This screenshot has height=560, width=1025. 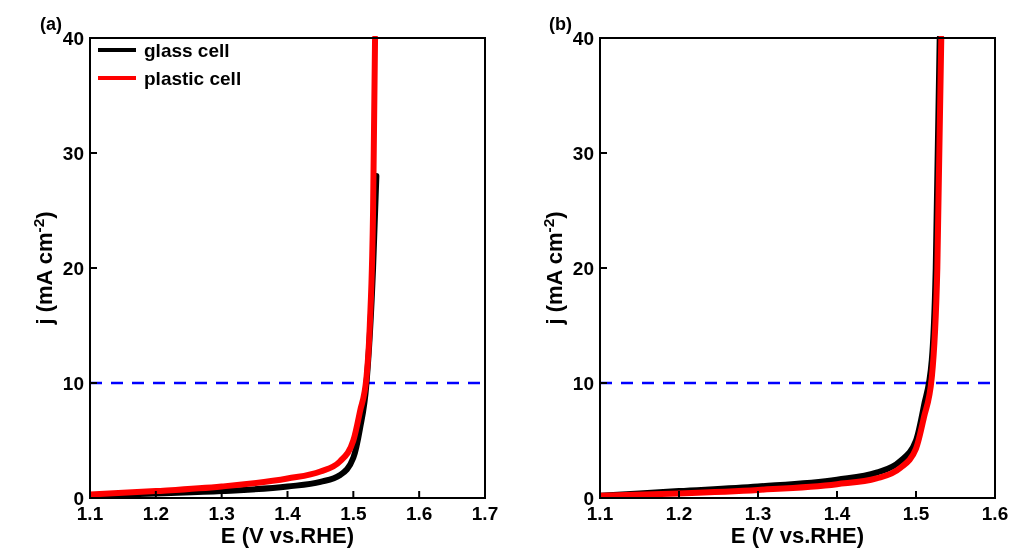 What do you see at coordinates (560, 24) in the screenshot?
I see `chart-title: (b)` at bounding box center [560, 24].